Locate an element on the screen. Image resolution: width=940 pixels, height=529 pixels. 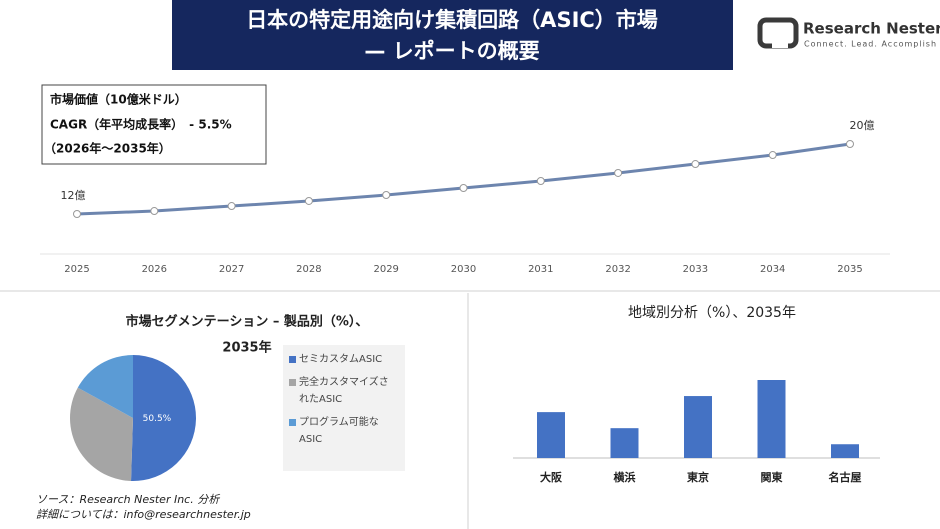
legend: セミカスタムASIC 完全カスタマイズされたASIC プログラム可能なASIC is located at coordinates (344, 408).